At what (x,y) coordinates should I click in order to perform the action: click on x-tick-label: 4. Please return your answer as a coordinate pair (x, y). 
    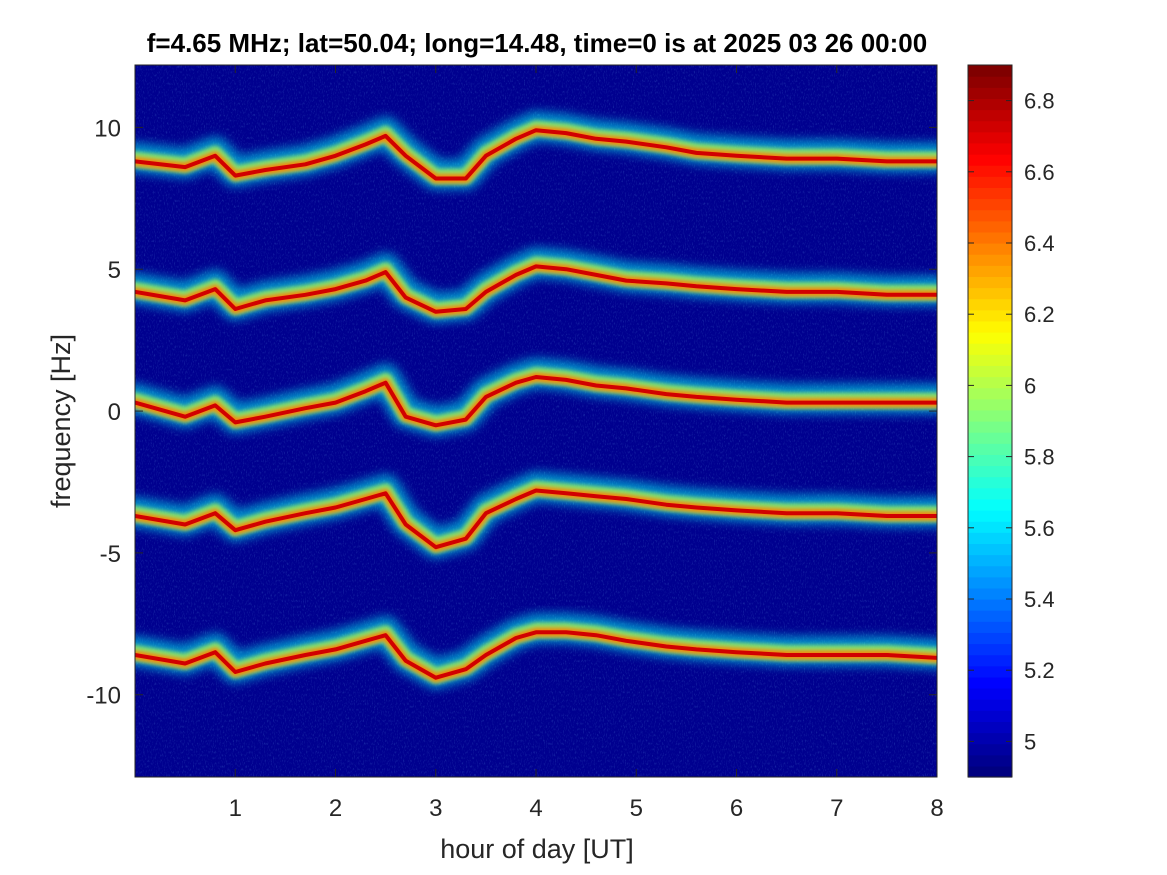
    Looking at the image, I should click on (535, 808).